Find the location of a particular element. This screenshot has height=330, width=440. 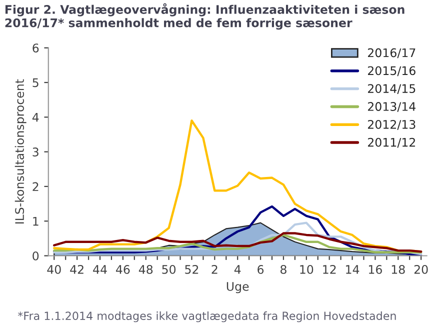

x-tick-label: 20 is located at coordinates (421, 269).